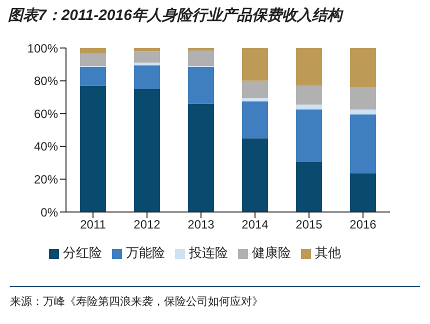 The height and width of the screenshot is (324, 430). I want to click on y-tick-label: 60%, so click(46, 113).